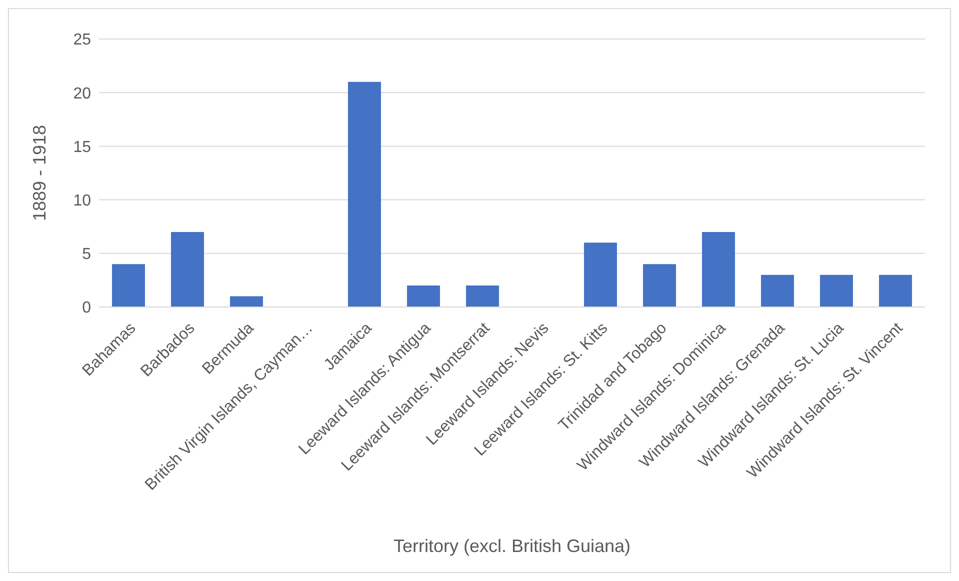 The width and height of the screenshot is (959, 581). Describe the element at coordinates (82, 147) in the screenshot. I see `y-tick-label: 15` at that location.